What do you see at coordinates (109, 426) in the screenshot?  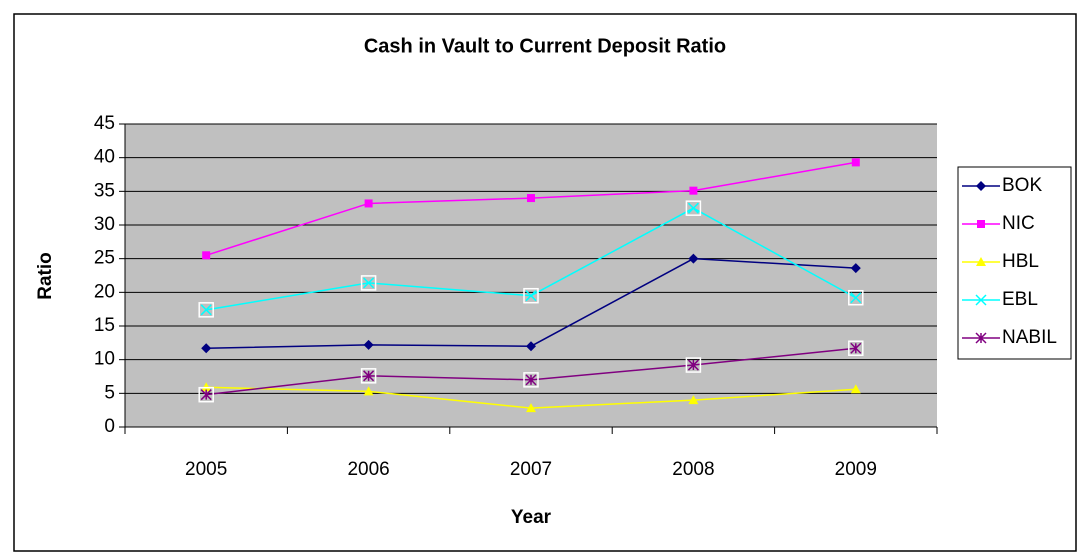 I see `y-tick-label: 0` at bounding box center [109, 426].